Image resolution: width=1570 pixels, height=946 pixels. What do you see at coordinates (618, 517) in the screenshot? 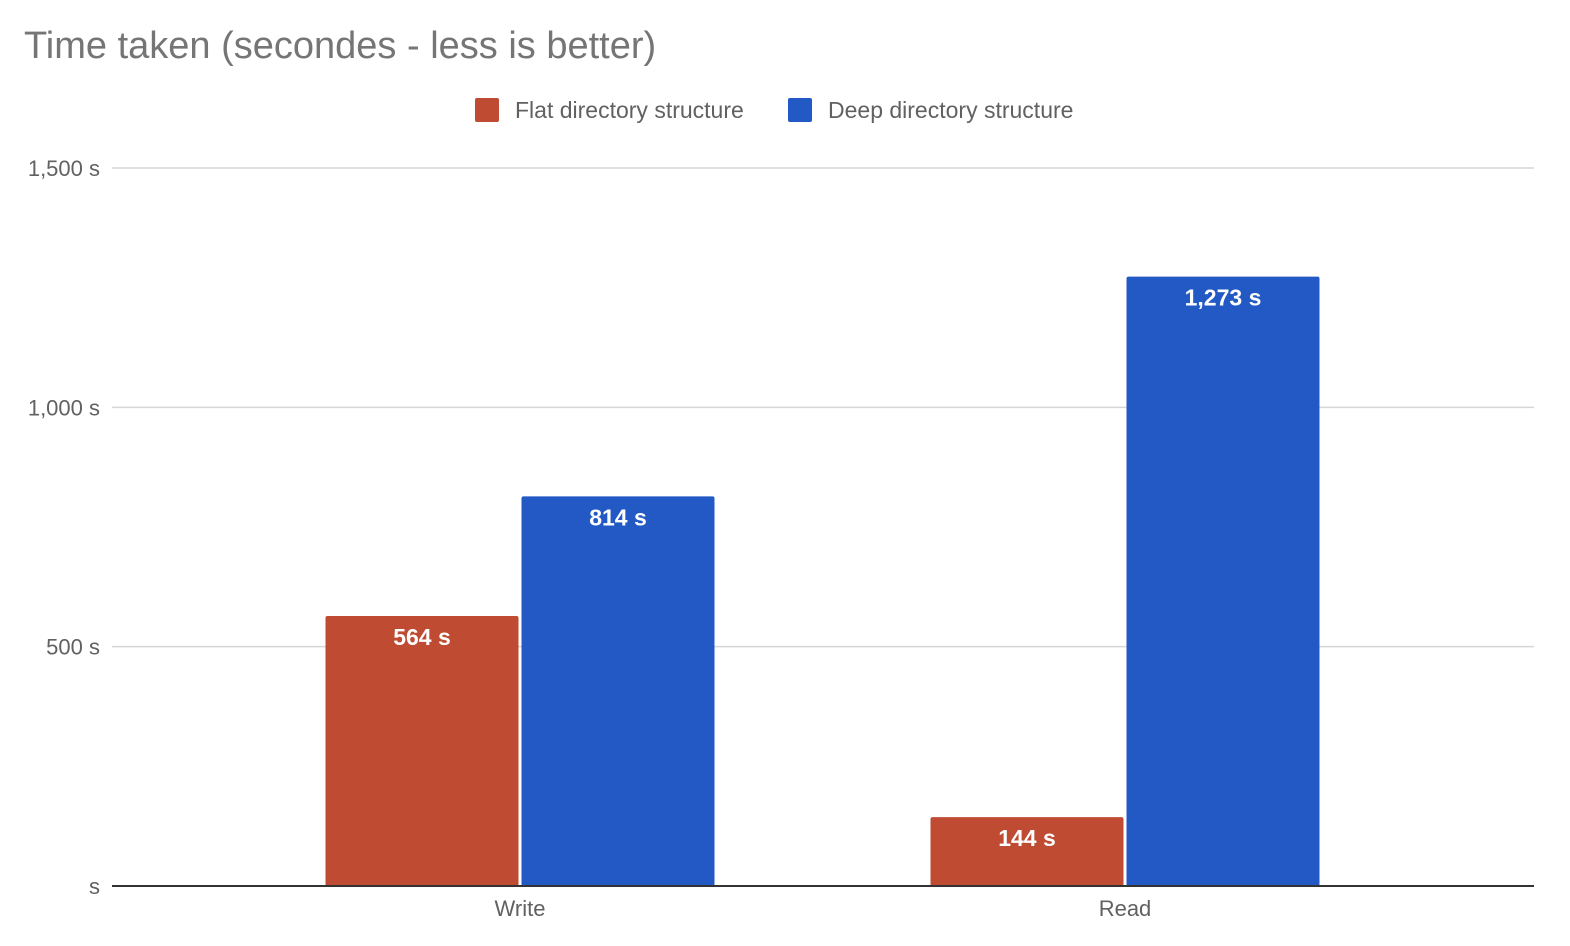
I see `bar-value-label: 814 s` at bounding box center [618, 517].